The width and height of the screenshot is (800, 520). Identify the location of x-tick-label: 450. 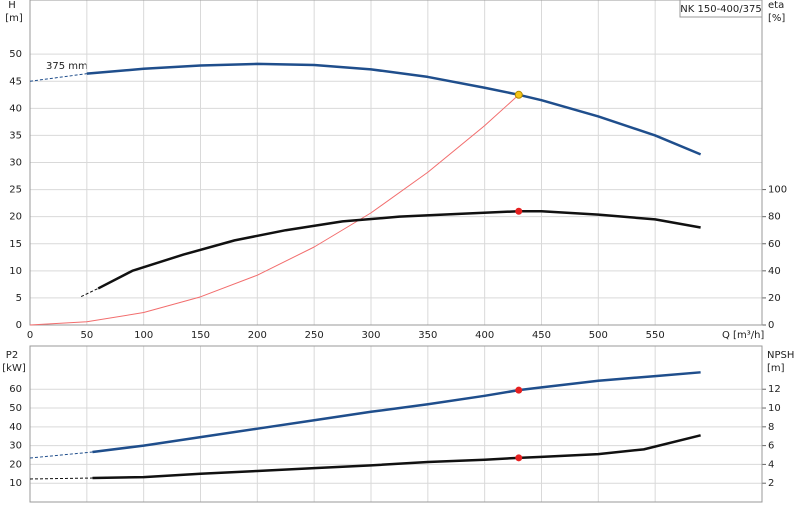
(541, 335).